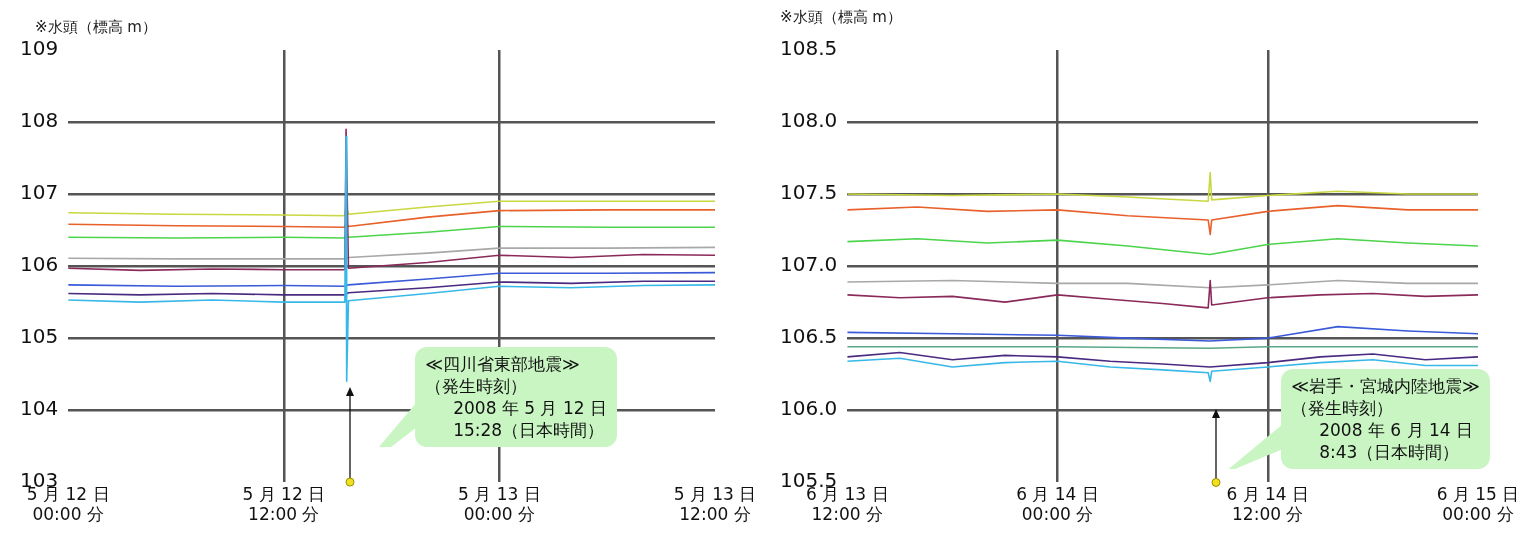 This screenshot has height=533, width=1538. Describe the element at coordinates (516, 397) in the screenshot. I see `annotation: ≪四川省東部地震≫ （発生時刻） 2008 年 5 月 12 日 15:28（日本時間）` at that location.